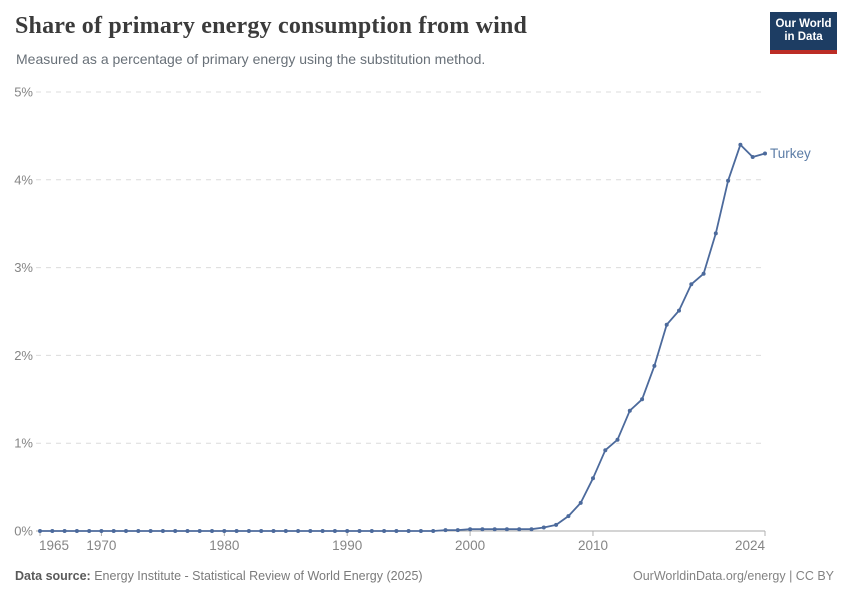 This screenshot has width=850, height=600. What do you see at coordinates (150, 531) in the screenshot?
I see `data-point-1974` at bounding box center [150, 531].